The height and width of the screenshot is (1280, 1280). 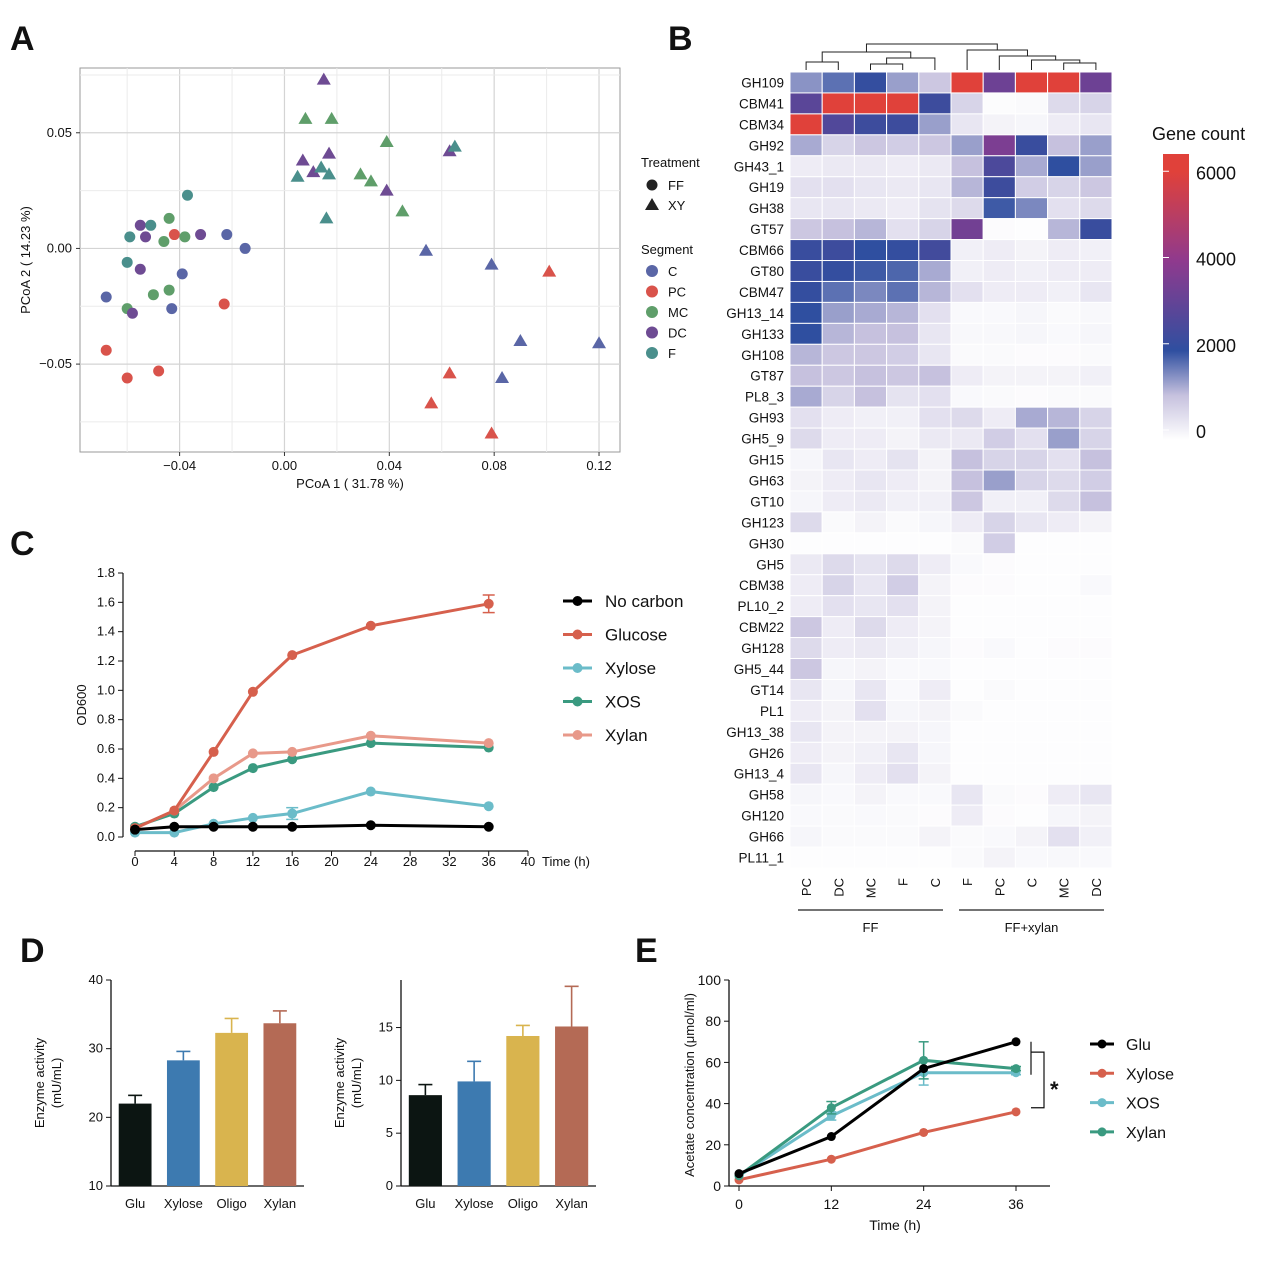 I want to click on significance-marker: *, so click(x=1054, y=1089).